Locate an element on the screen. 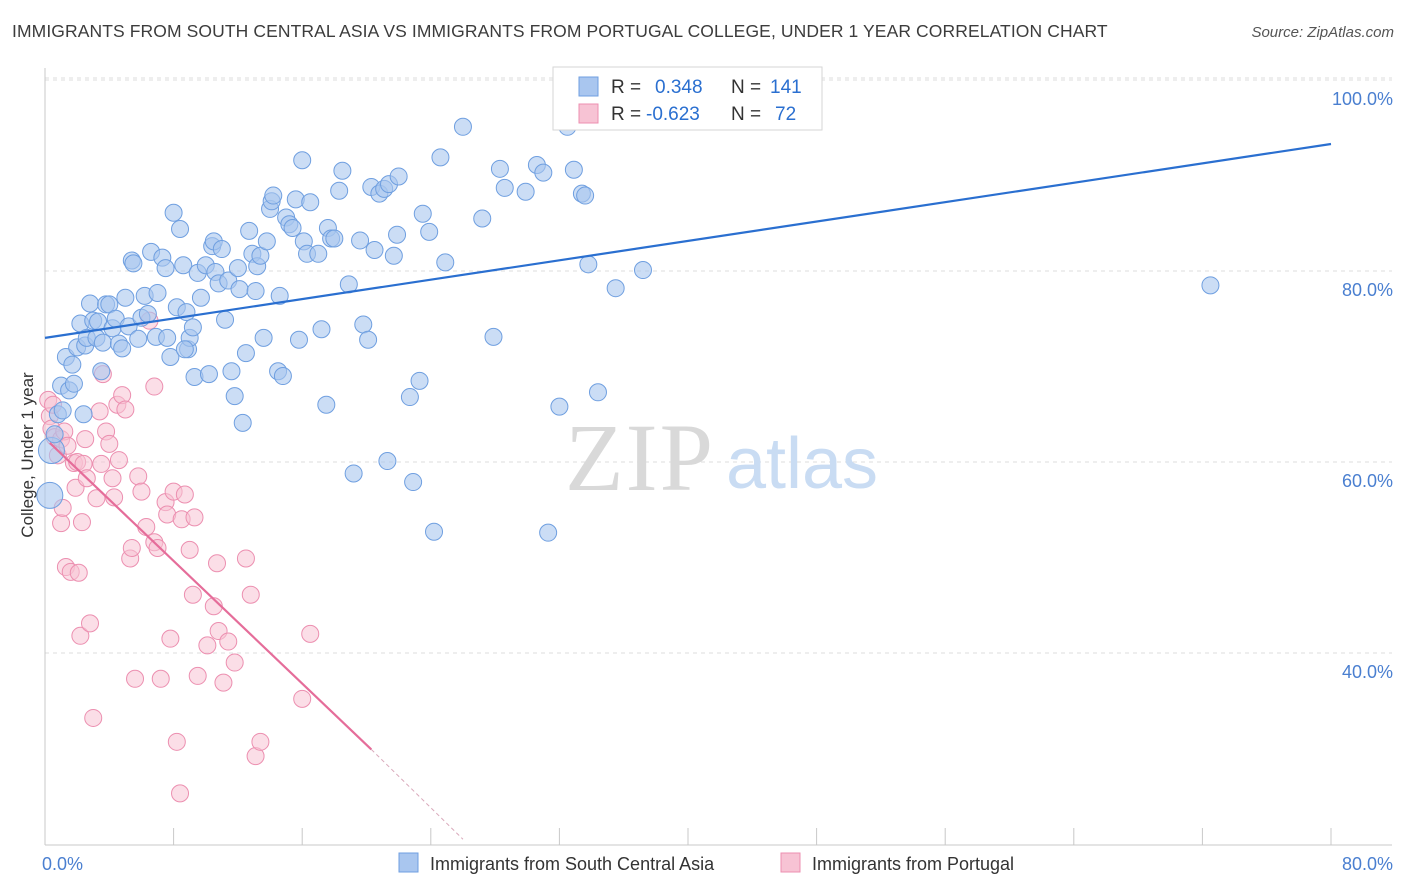 The width and height of the screenshot is (1406, 892). legend-n-value-2: 72 is located at coordinates (785, 114).